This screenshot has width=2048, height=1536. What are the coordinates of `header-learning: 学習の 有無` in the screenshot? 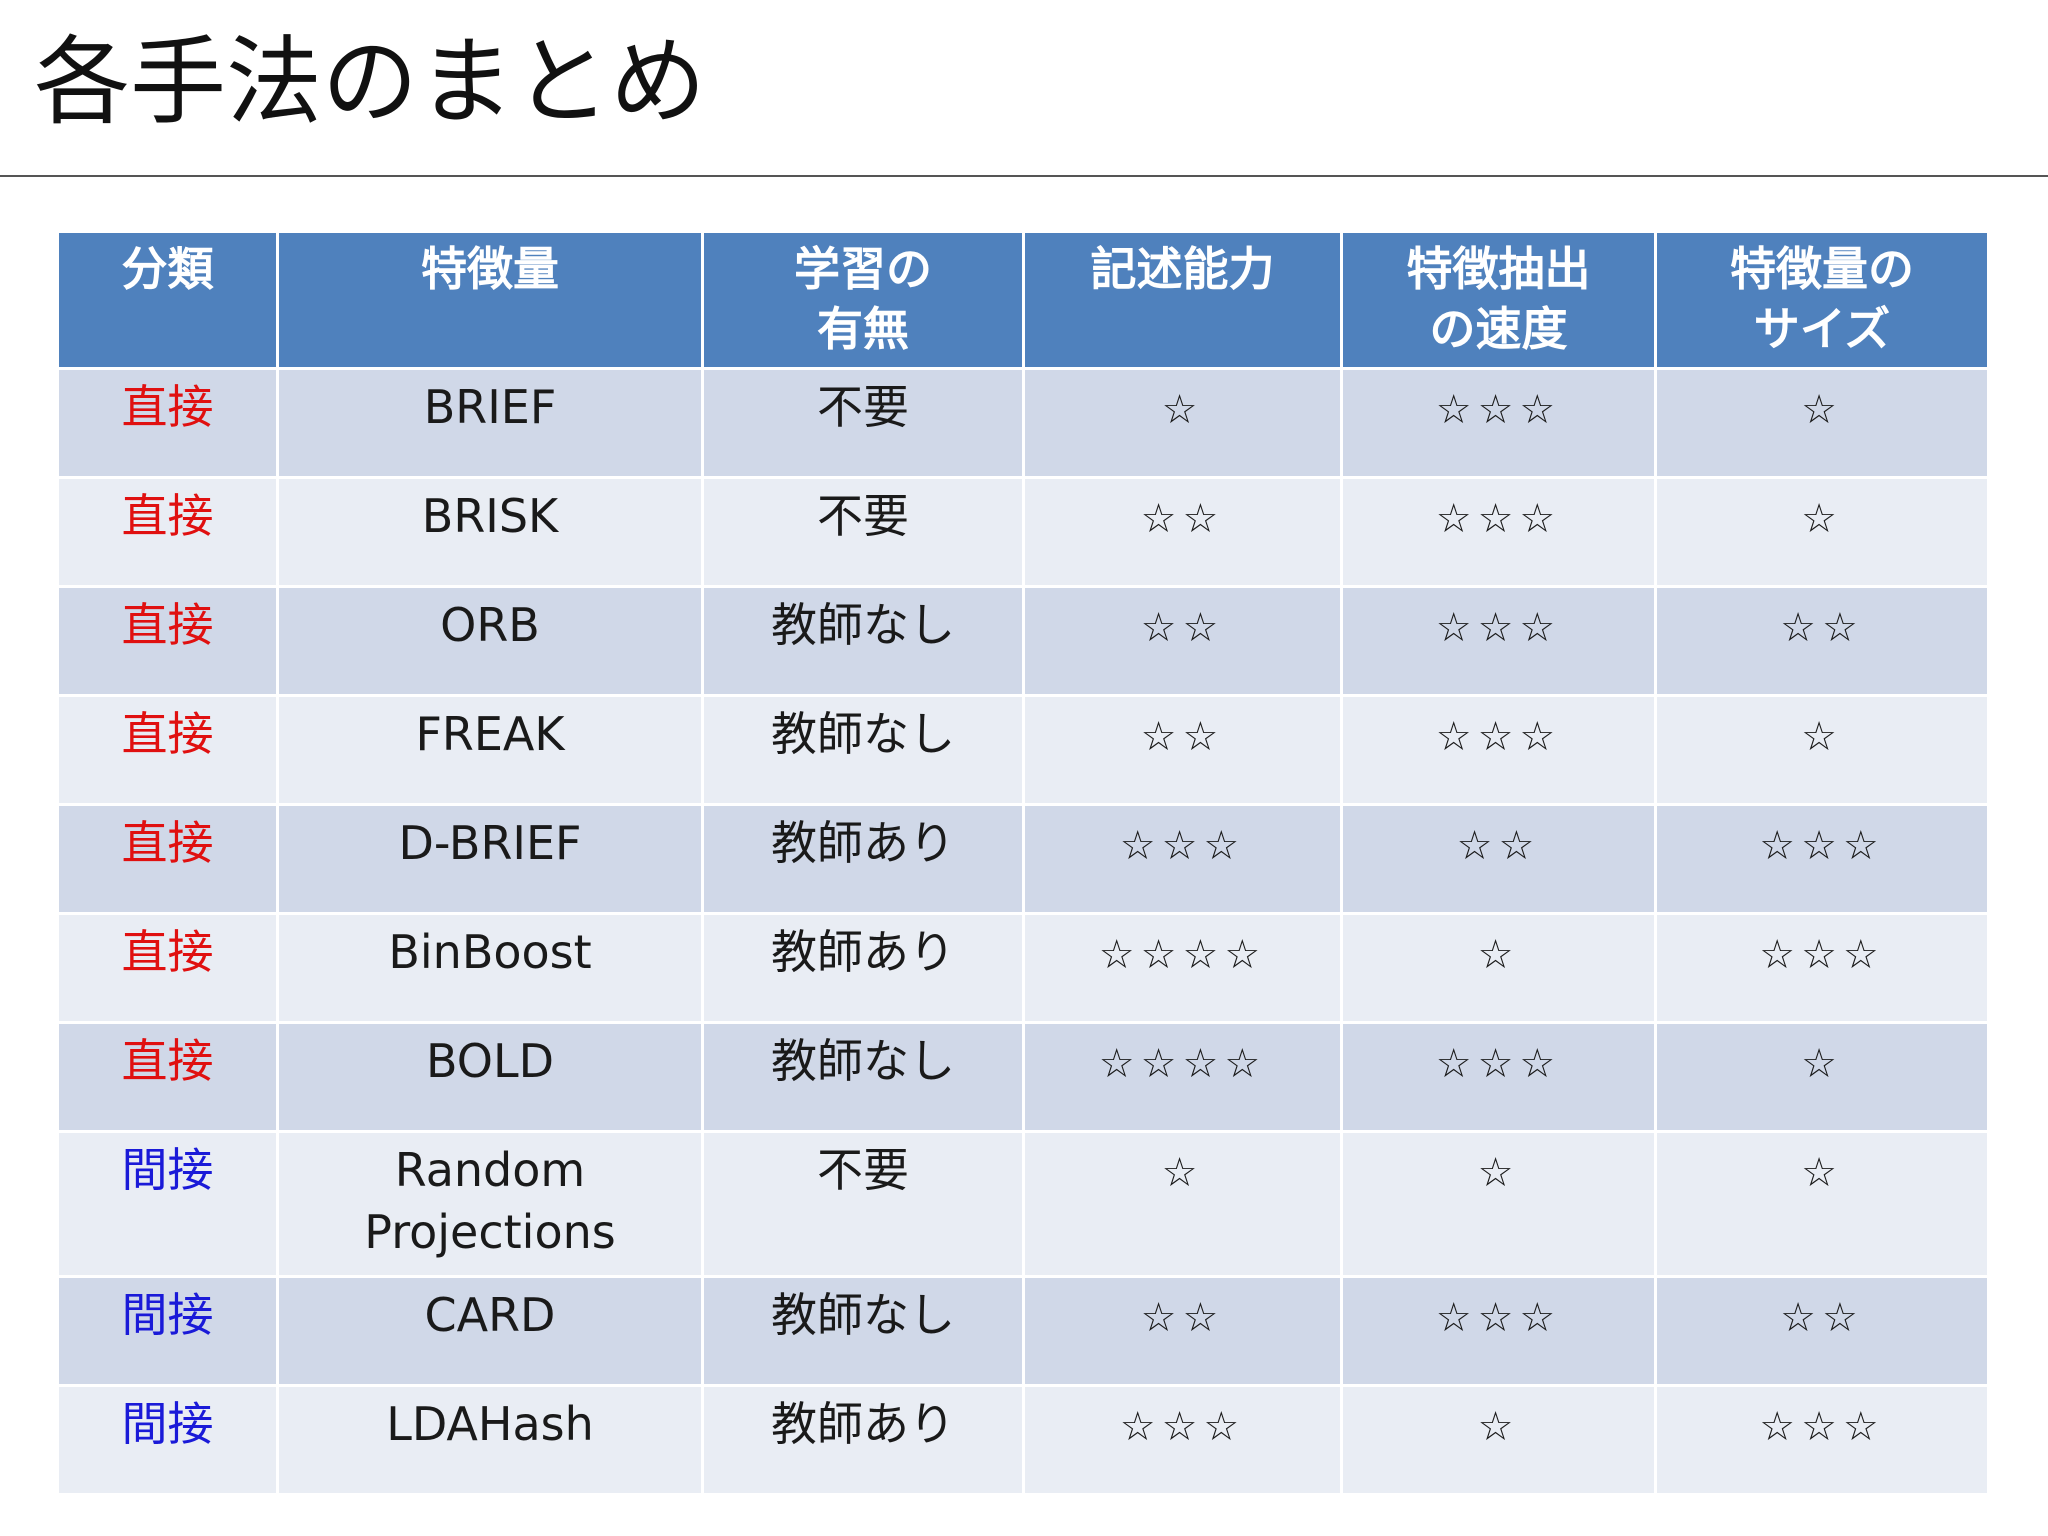 It's located at (863, 300).